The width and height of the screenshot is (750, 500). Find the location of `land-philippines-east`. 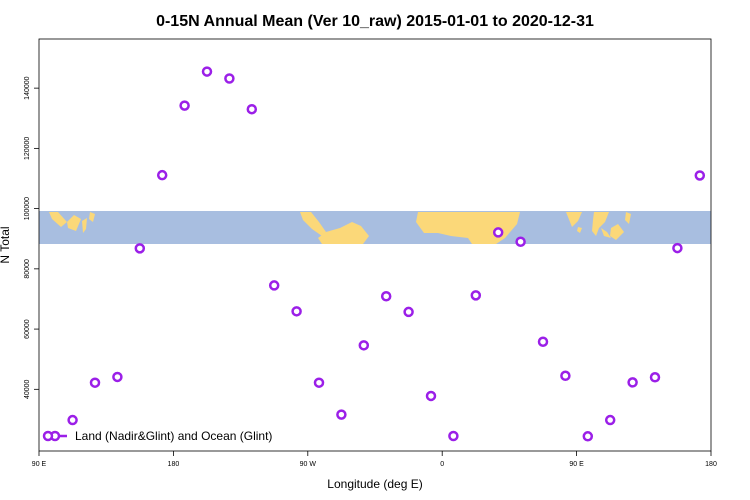

land-philippines-east is located at coordinates (628, 218).